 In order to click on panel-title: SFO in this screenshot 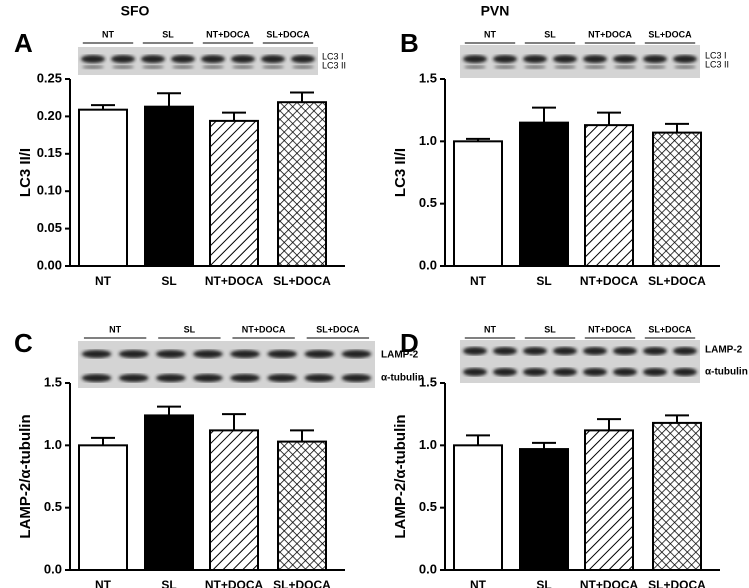, I will do `click(135, 11)`.